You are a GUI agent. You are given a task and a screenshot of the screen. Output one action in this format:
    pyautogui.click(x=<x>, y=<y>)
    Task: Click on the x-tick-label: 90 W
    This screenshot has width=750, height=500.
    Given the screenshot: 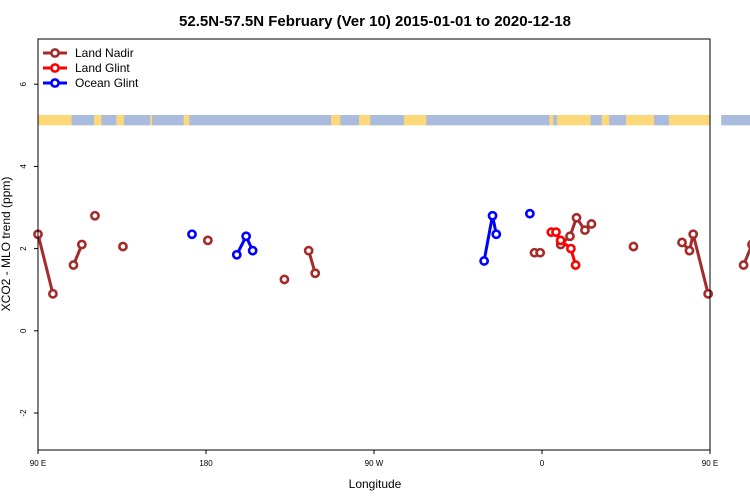 What is the action you would take?
    pyautogui.click(x=374, y=463)
    